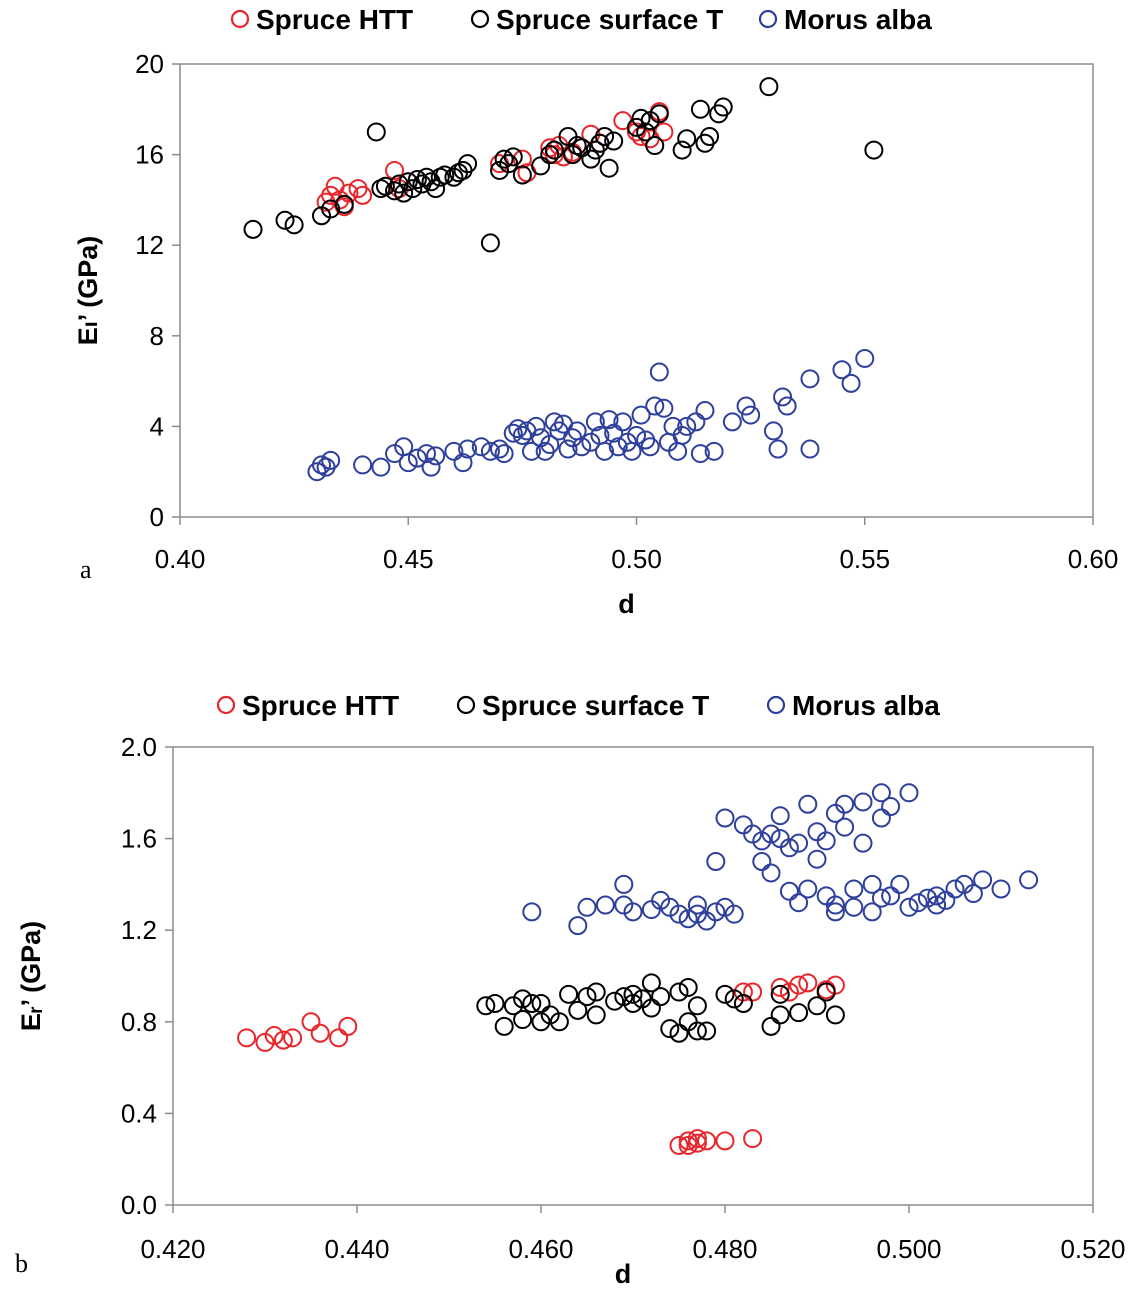 This screenshot has width=1142, height=1293. I want to click on y-tick-label: 12, so click(149, 245).